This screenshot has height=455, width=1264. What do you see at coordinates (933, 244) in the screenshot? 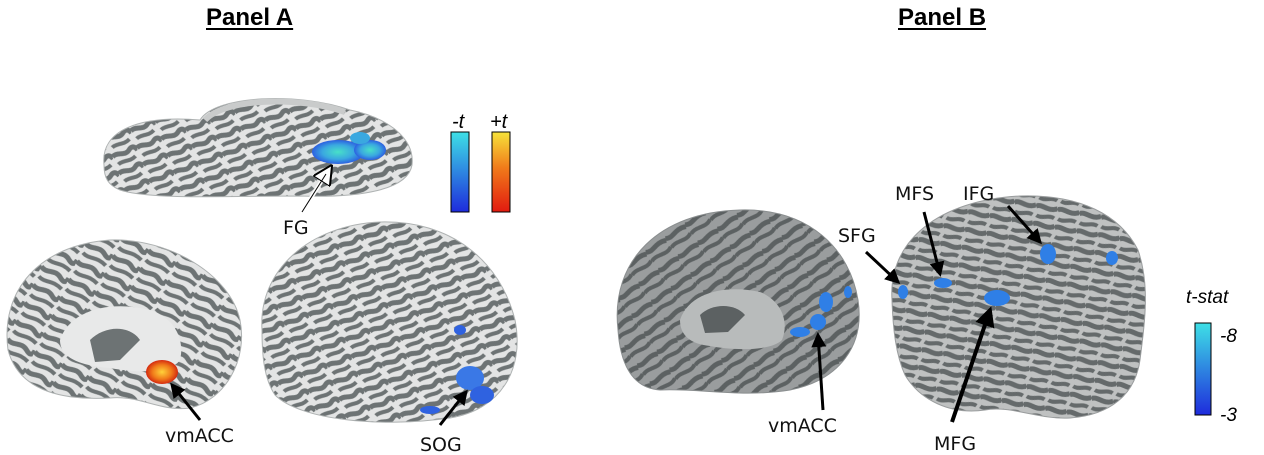
I see `mfs-arrow` at bounding box center [933, 244].